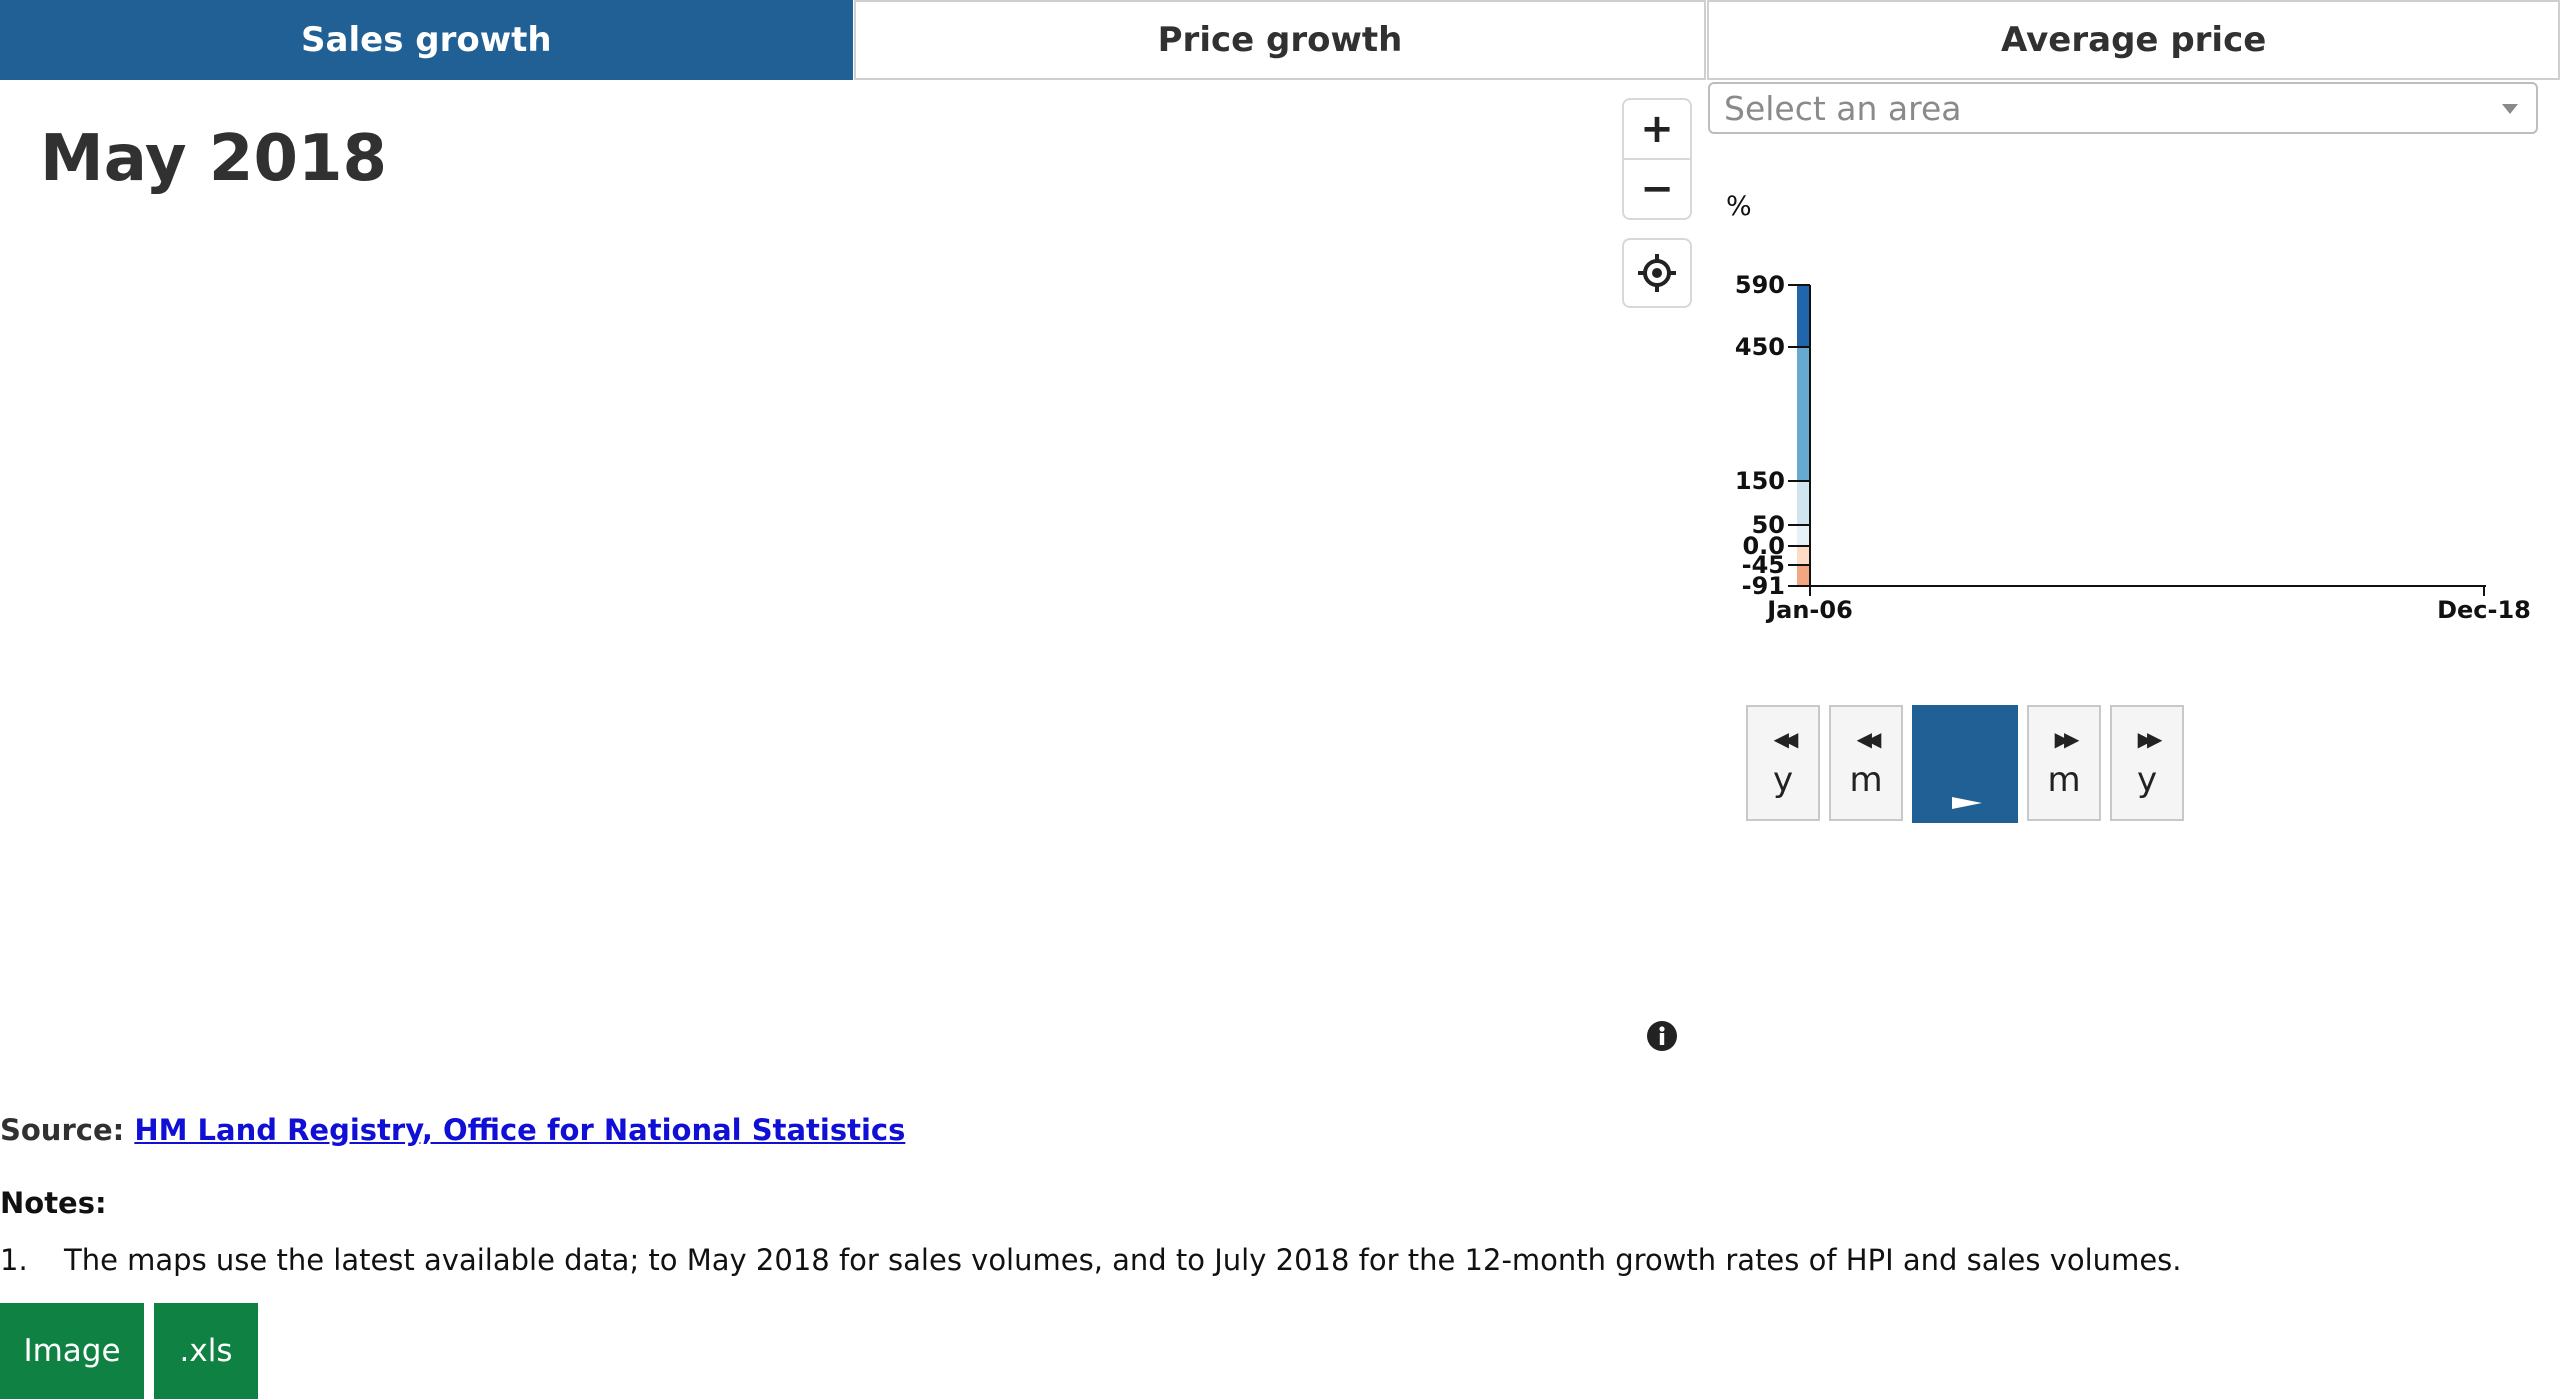 This screenshot has height=1399, width=2560. Describe the element at coordinates (1783, 780) in the screenshot. I see `back-year-label: y` at that location.